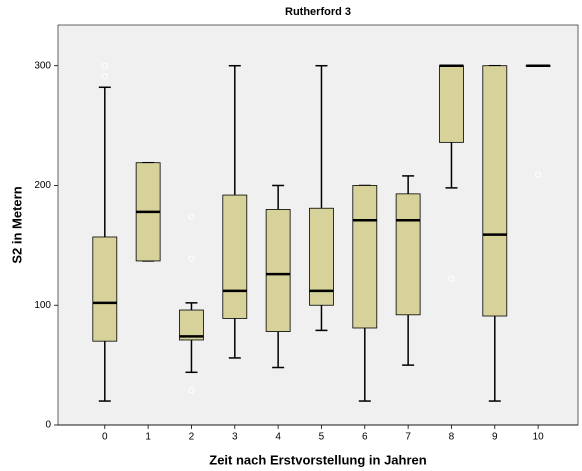  What do you see at coordinates (278, 437) in the screenshot?
I see `x-tick-label: 4` at bounding box center [278, 437].